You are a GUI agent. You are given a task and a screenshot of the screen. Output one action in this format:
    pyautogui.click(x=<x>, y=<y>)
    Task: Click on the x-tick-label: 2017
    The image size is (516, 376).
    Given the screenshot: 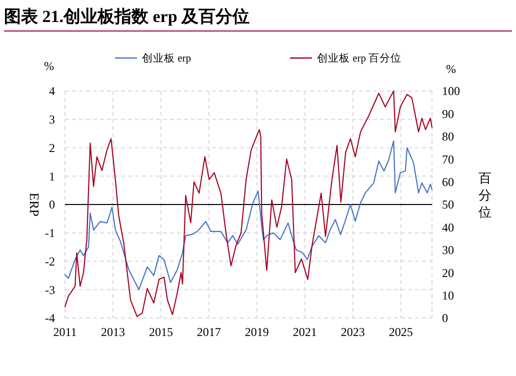 What is the action you would take?
    pyautogui.click(x=208, y=332)
    